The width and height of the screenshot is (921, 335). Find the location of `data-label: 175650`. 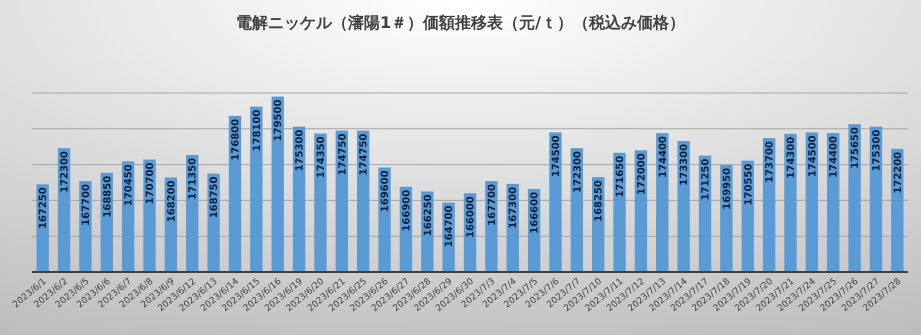

data-label: 175650 is located at coordinates (856, 148).